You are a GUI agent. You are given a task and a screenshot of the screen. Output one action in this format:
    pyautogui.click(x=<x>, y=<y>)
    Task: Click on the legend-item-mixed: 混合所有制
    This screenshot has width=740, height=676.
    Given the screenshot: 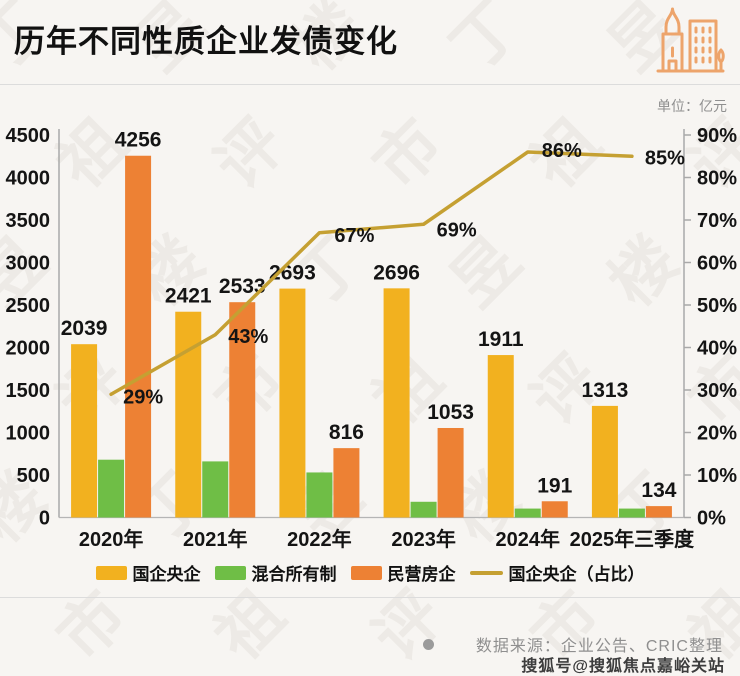 What is the action you would take?
    pyautogui.click(x=275, y=572)
    